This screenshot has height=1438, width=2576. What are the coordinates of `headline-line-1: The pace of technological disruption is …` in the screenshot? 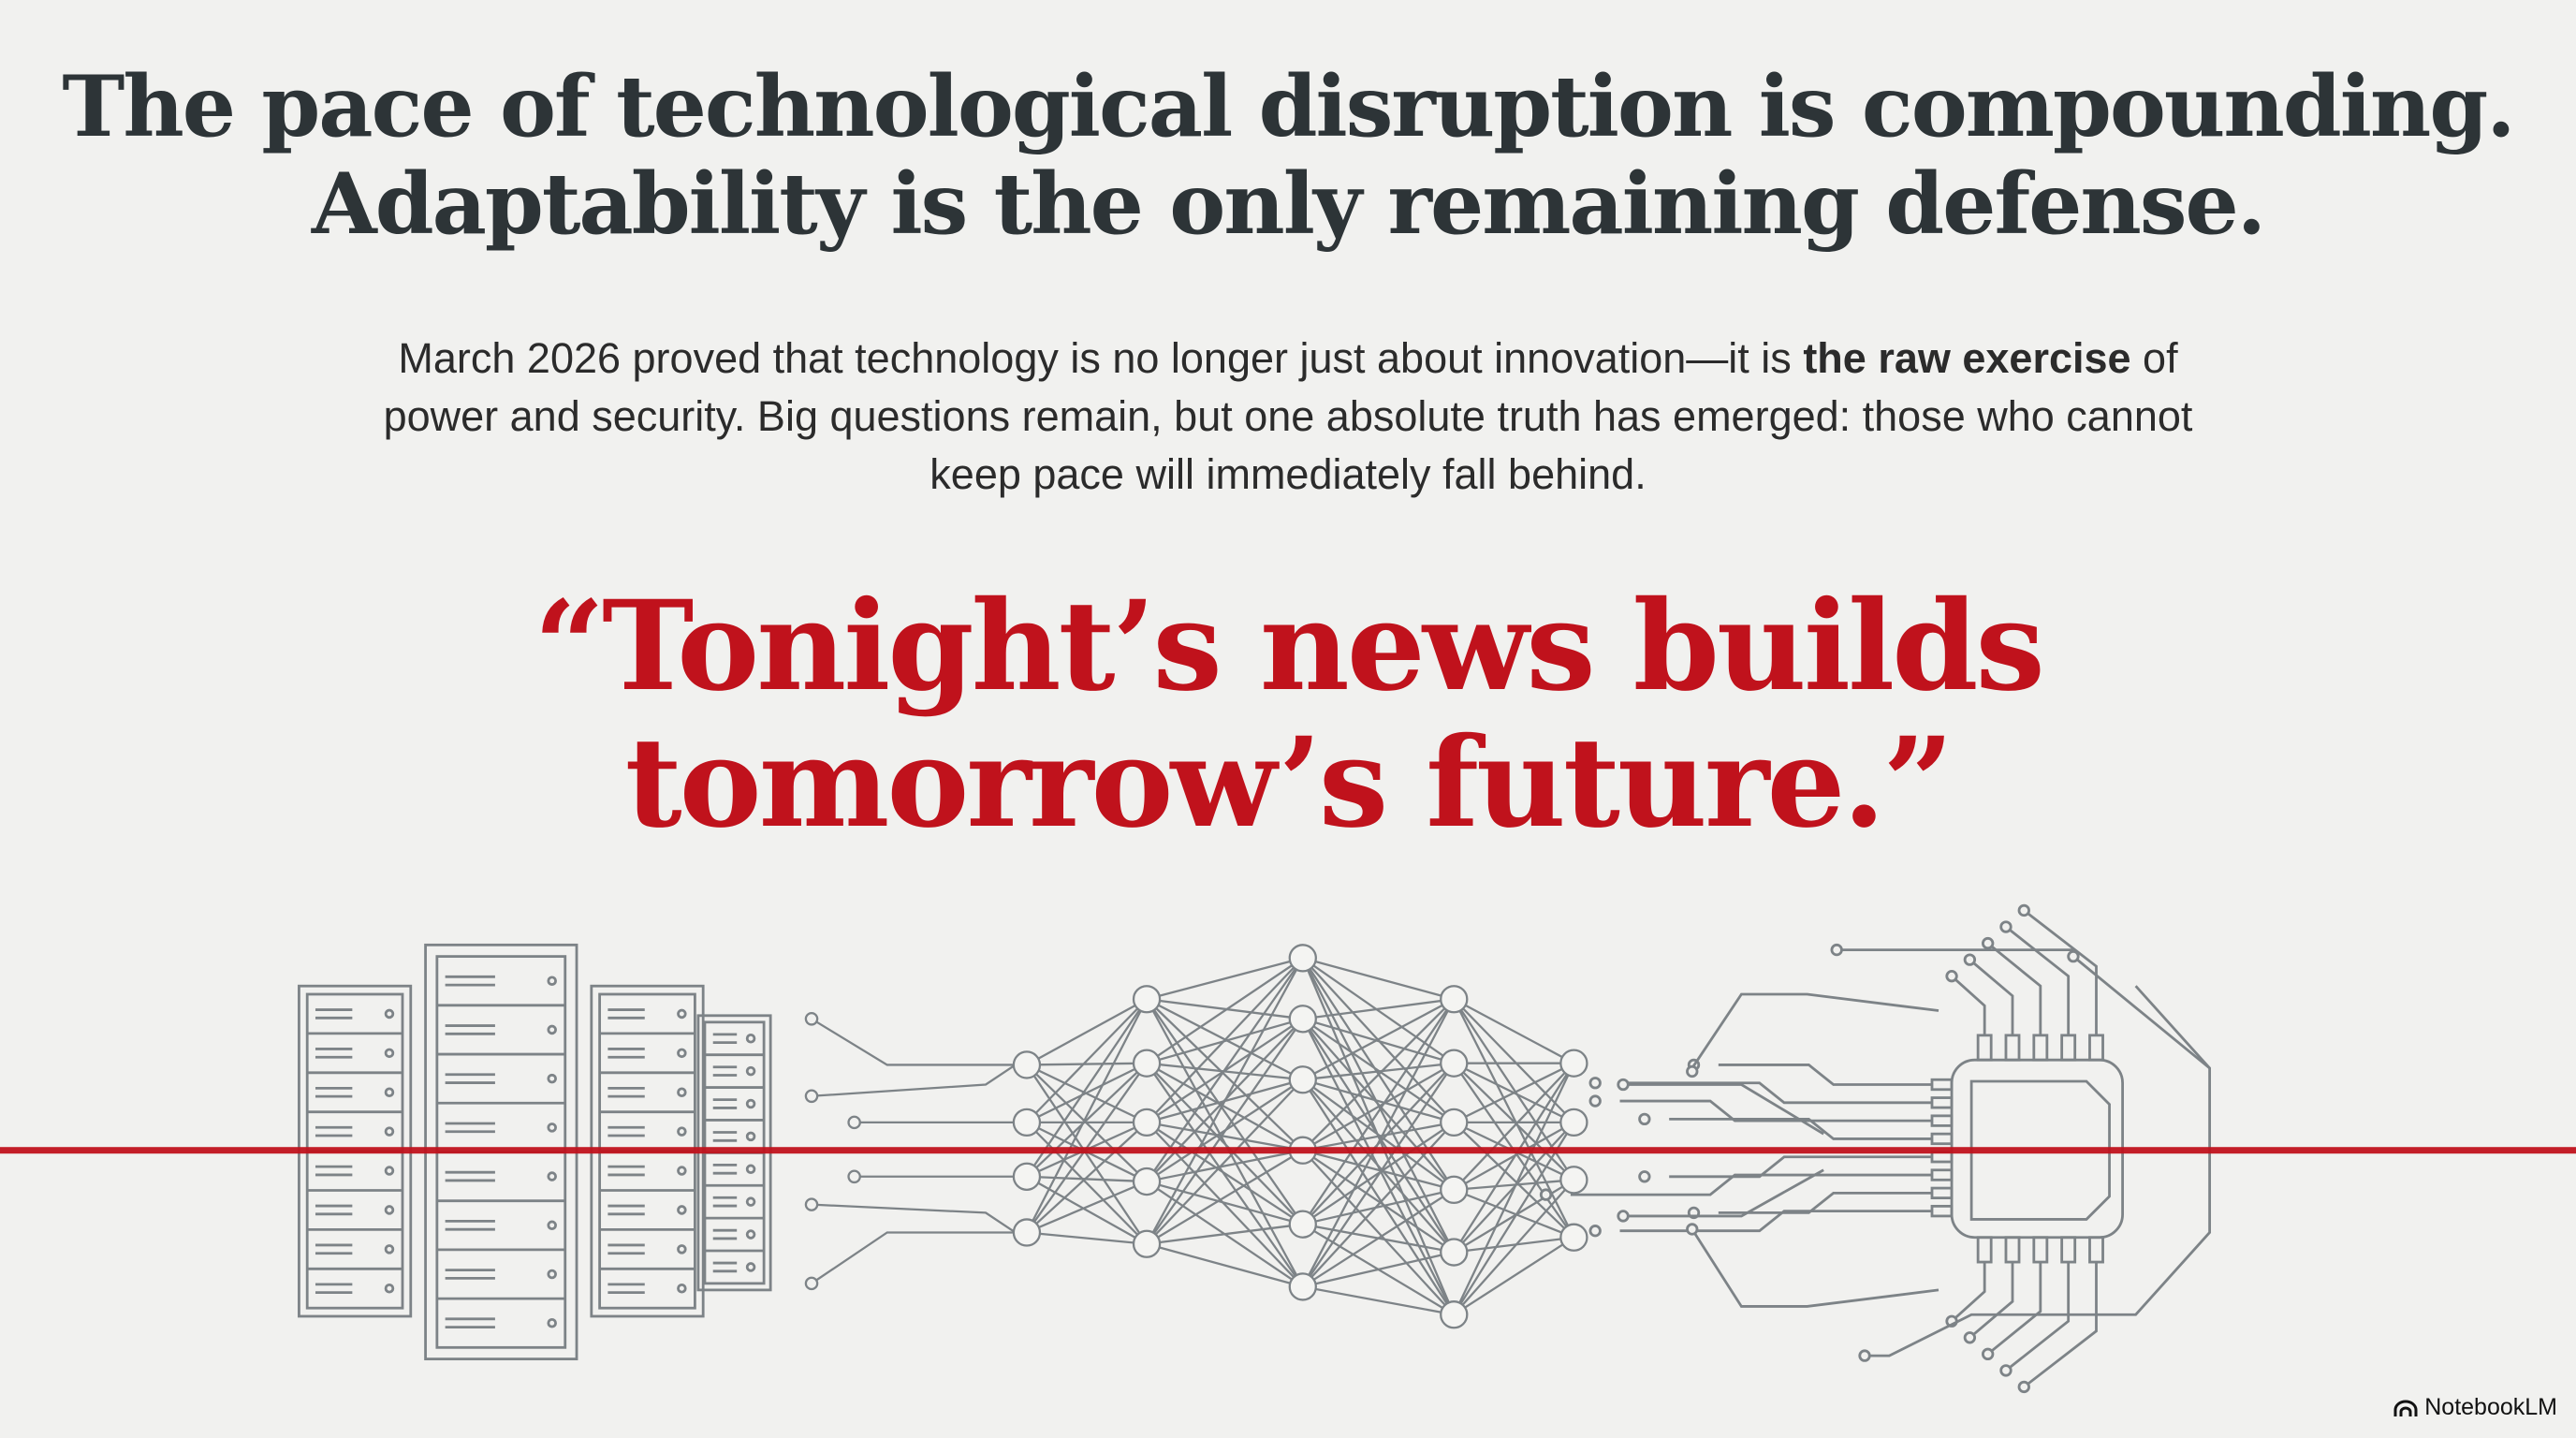 It's located at (1288, 106).